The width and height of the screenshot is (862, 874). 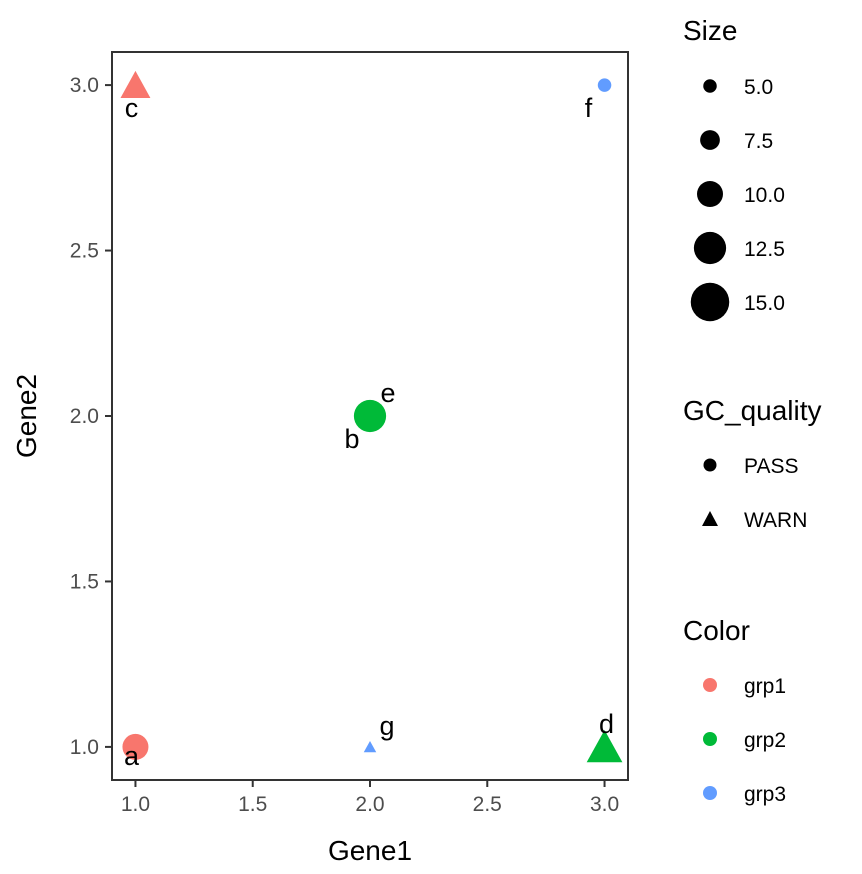 What do you see at coordinates (84, 581) in the screenshot?
I see `y-tick-label: 1.5` at bounding box center [84, 581].